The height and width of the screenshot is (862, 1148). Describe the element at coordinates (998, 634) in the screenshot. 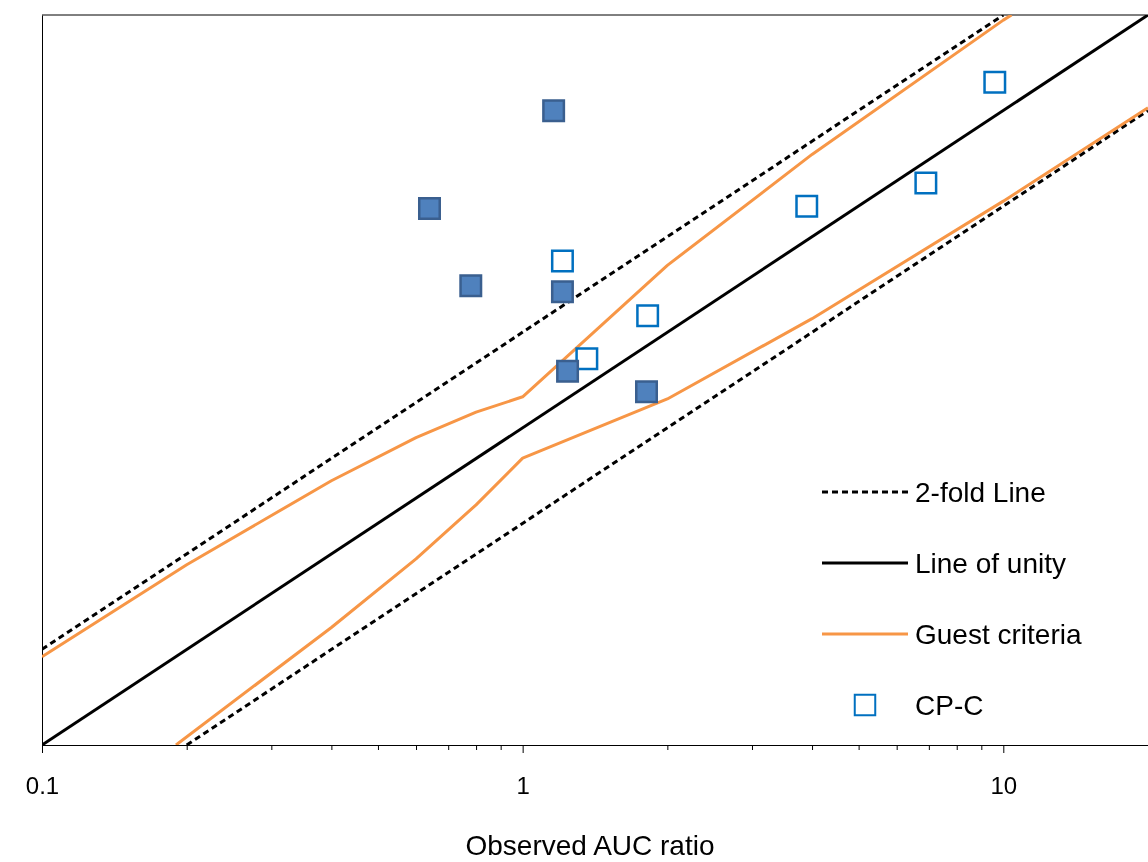

I see `legend-label: Guest criteria` at that location.